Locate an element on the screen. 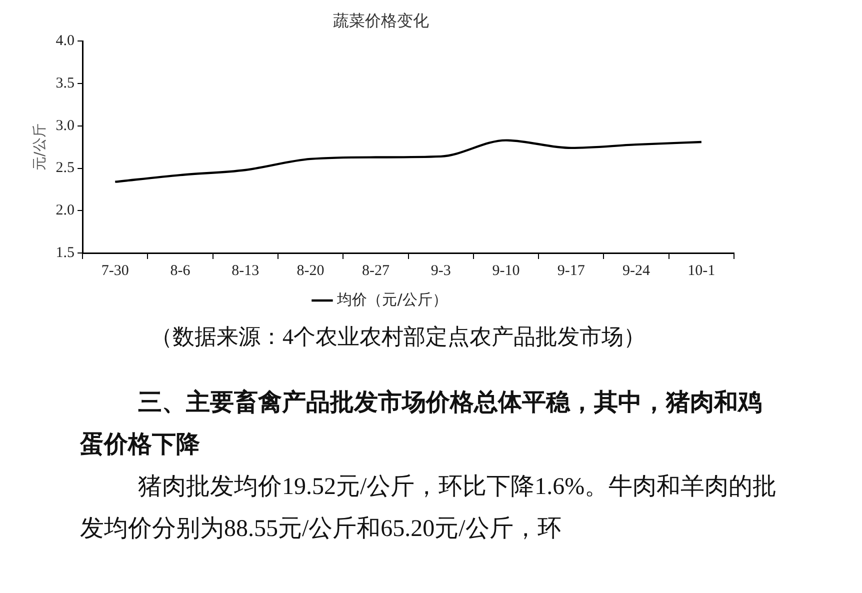 Image resolution: width=862 pixels, height=593 pixels. y-tick-label: 1.5 is located at coordinates (65, 252).